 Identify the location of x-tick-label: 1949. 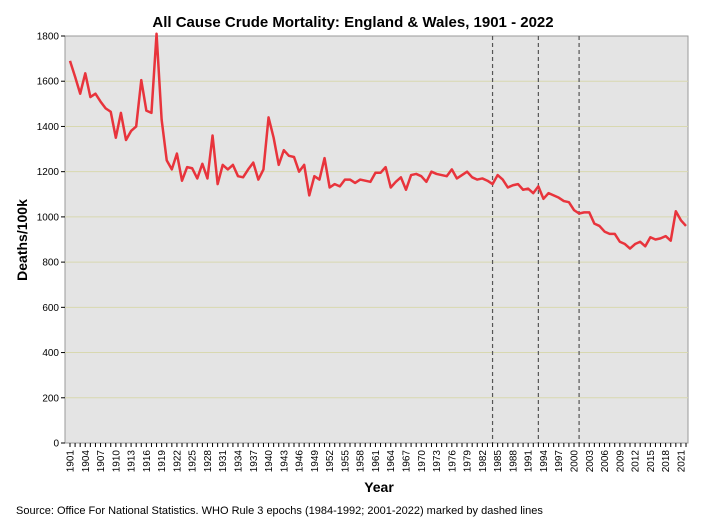
(315, 461).